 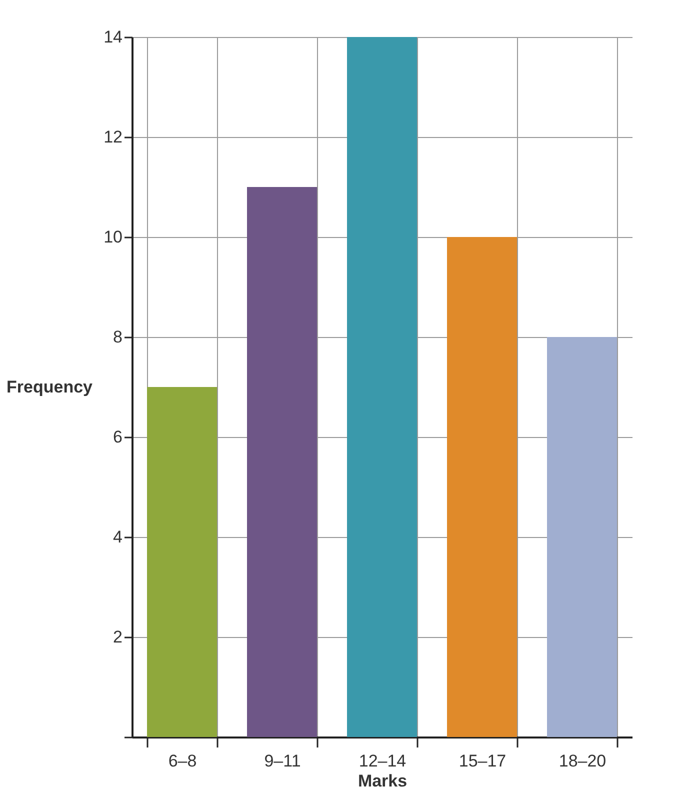 What do you see at coordinates (117, 437) in the screenshot?
I see `y-tick-label: 6` at bounding box center [117, 437].